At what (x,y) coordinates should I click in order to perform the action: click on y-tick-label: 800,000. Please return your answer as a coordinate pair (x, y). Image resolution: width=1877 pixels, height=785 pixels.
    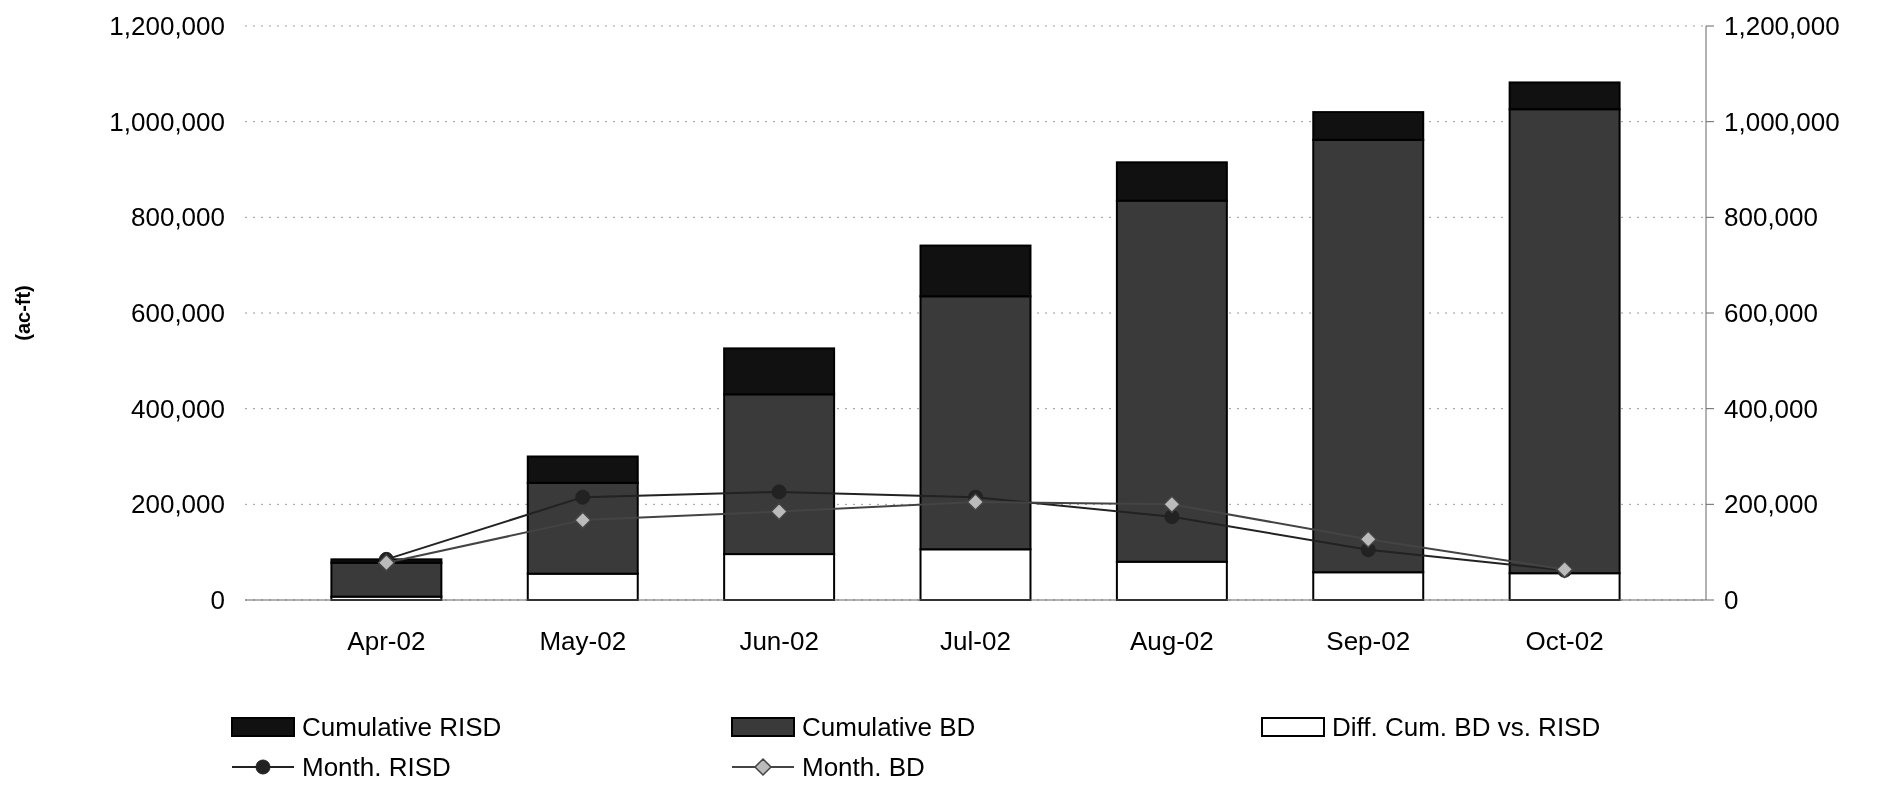
    Looking at the image, I should click on (178, 217).